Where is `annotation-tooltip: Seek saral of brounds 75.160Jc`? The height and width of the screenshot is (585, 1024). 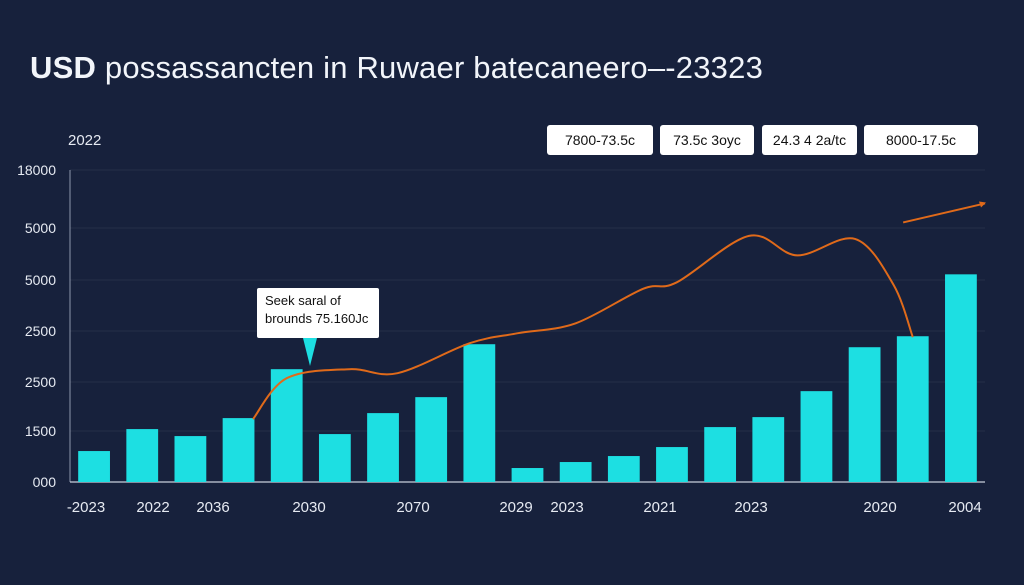
annotation-tooltip: Seek saral of brounds 75.160Jc is located at coordinates (318, 313).